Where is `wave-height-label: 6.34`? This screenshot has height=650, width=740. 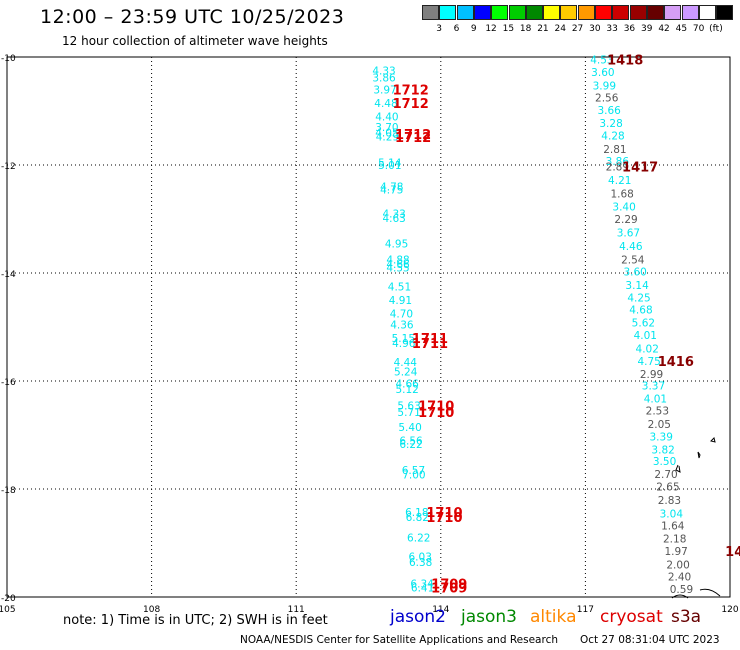
wave-height-label: 6.34 is located at coordinates (422, 585).